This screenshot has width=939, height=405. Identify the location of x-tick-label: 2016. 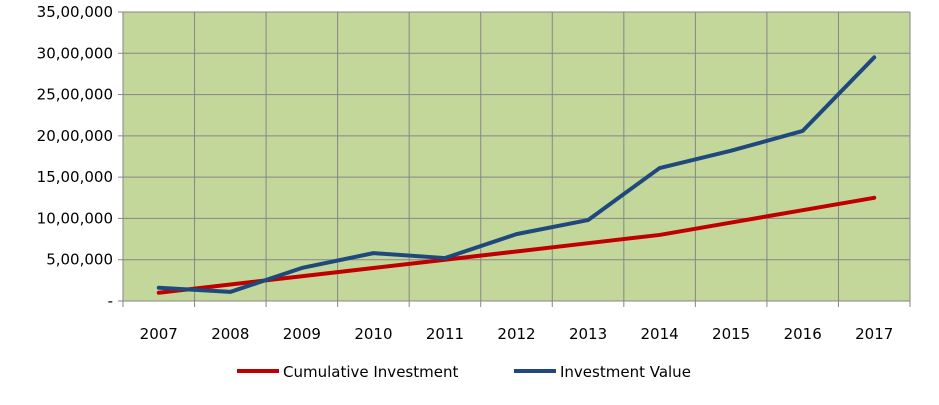
(803, 334).